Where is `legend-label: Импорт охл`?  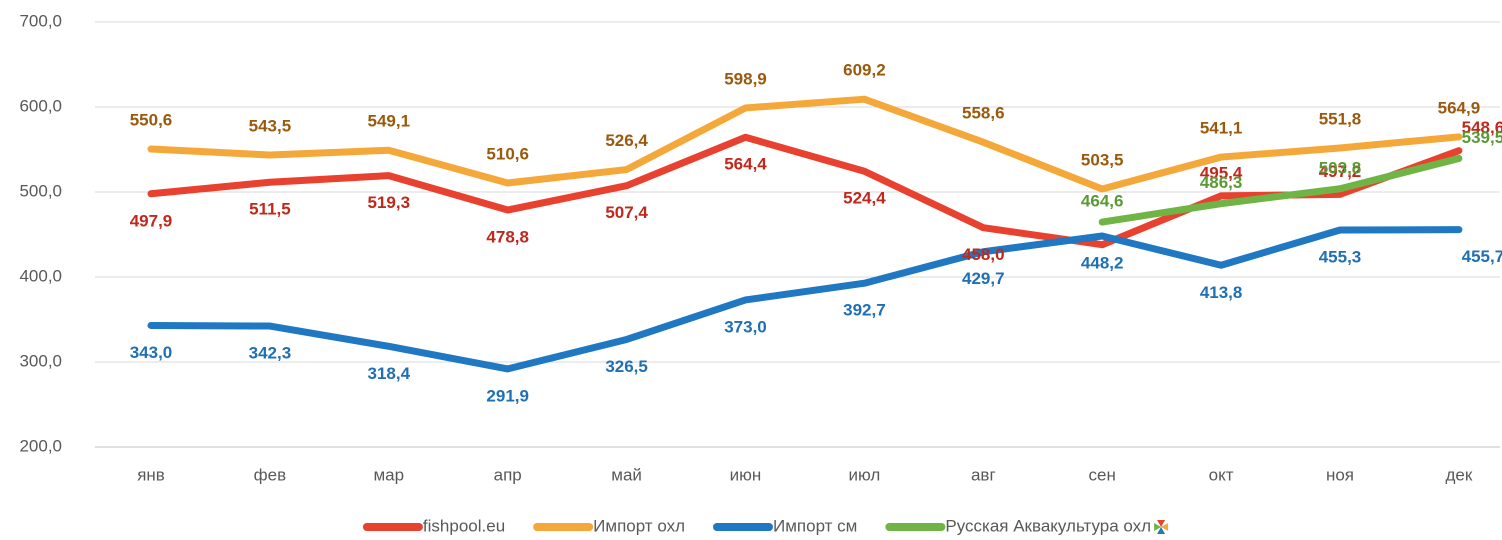 legend-label: Импорт охл is located at coordinates (639, 525).